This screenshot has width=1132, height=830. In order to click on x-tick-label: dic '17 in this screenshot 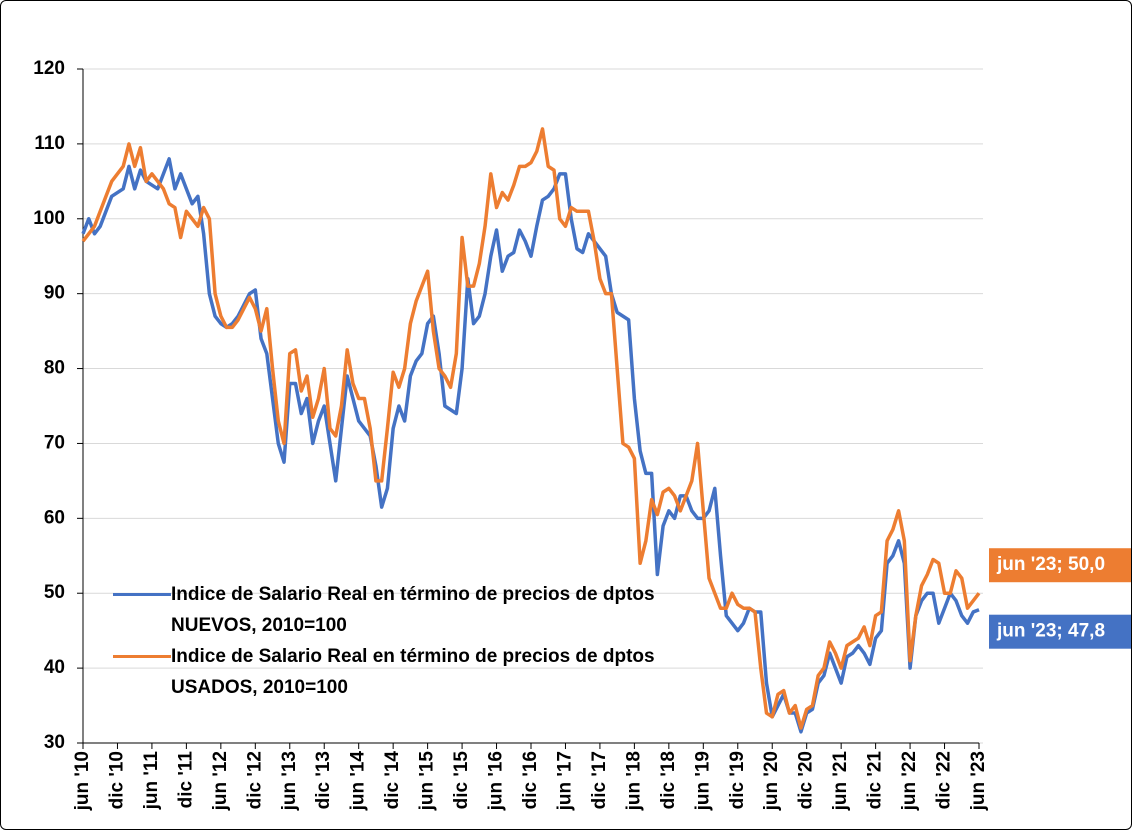, I will do `click(599, 780)`.